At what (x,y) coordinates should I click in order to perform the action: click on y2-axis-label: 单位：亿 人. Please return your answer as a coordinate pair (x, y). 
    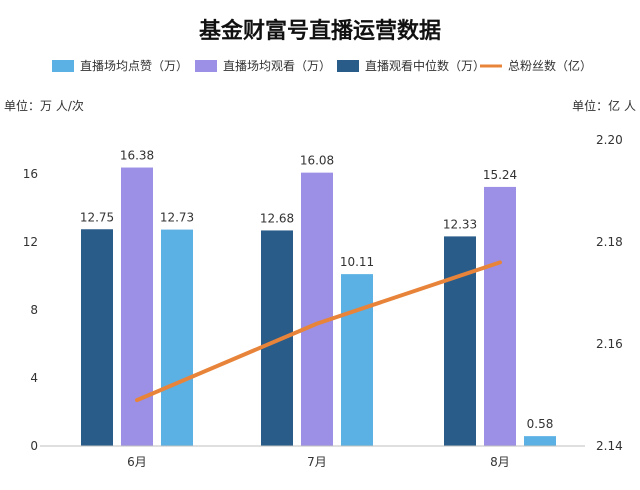
    Looking at the image, I should click on (604, 105).